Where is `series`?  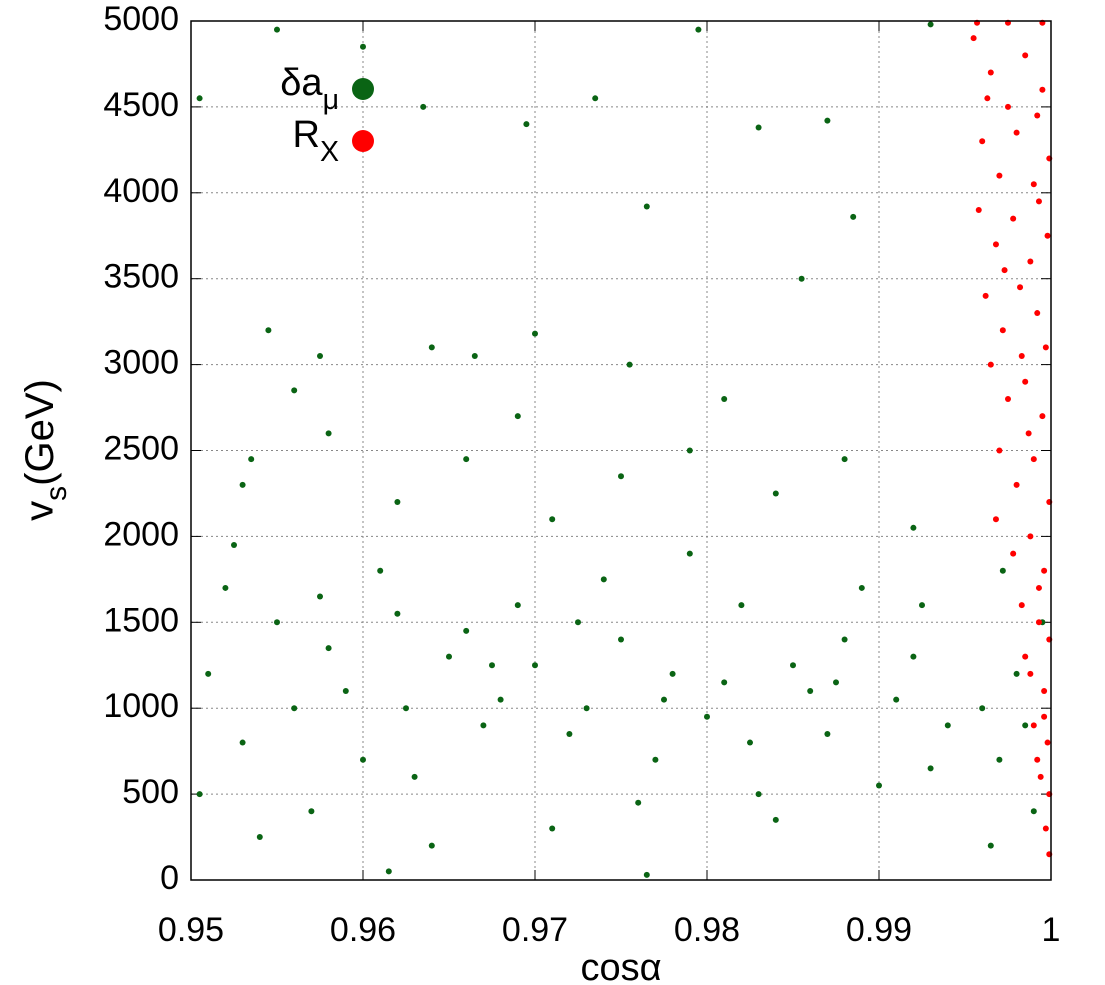 series is located at coordinates (1011, 438).